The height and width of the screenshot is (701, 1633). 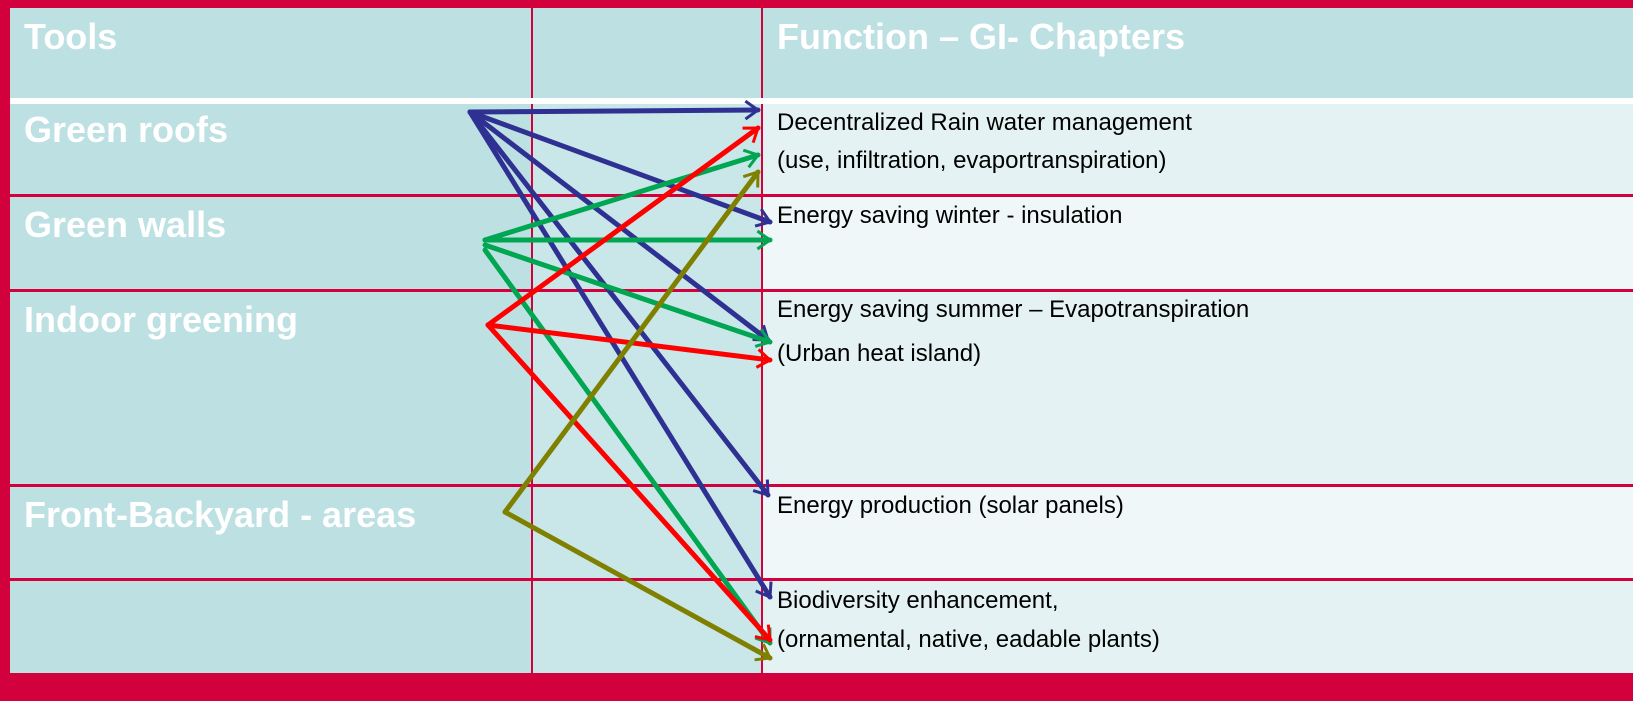 I want to click on header-text: Function – GI- Chapters, so click(x=981, y=36).